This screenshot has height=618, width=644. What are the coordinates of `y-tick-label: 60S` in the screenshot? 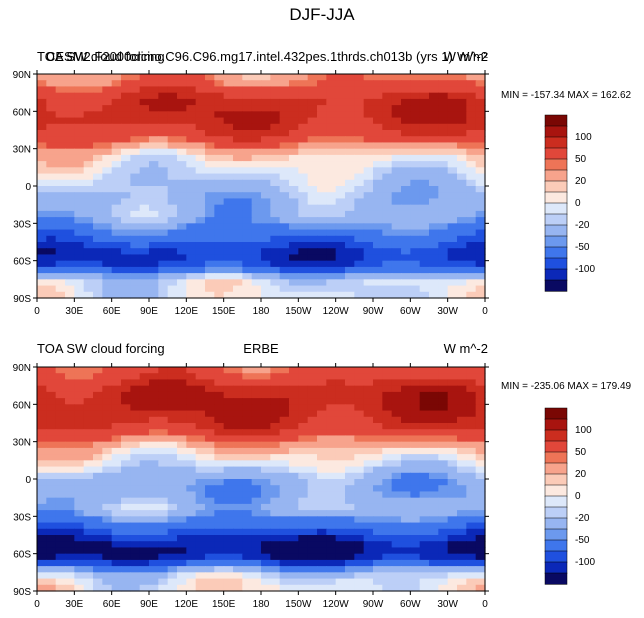 It's located at (22, 262).